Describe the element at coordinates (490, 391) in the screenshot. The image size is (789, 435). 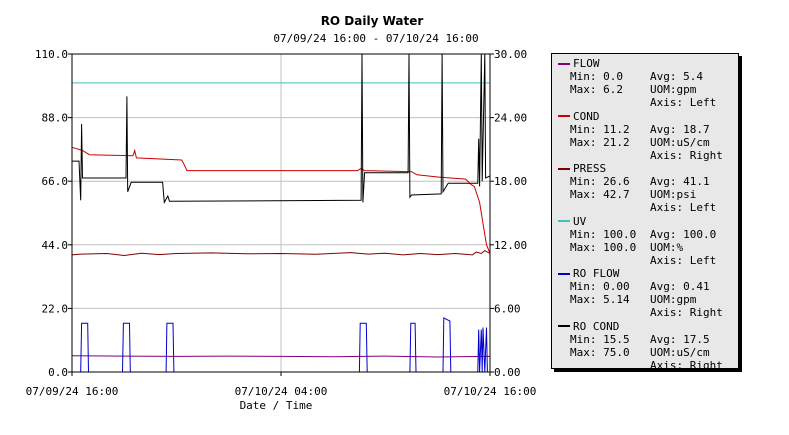
I see `x-tick-label: 07/10/24 16:00` at that location.